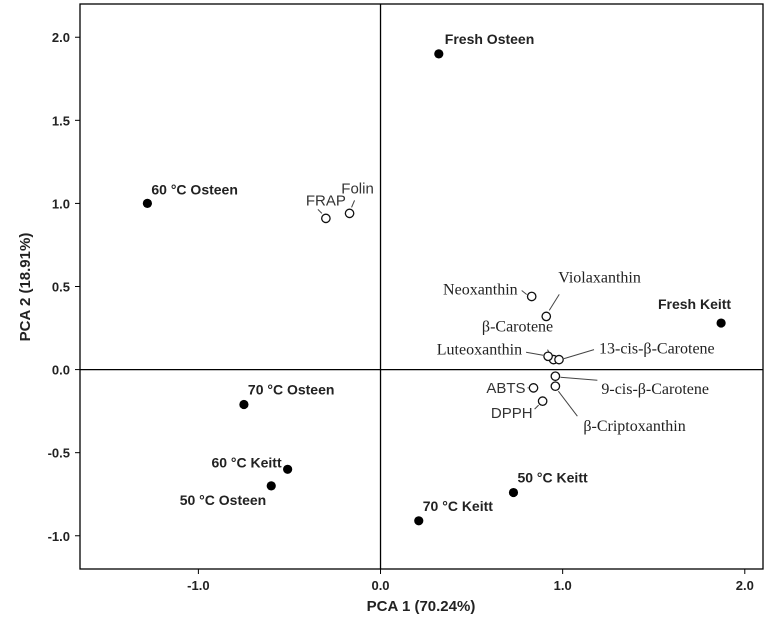 The width and height of the screenshot is (765, 619). I want to click on x-tick-label: 1.0, so click(563, 585).